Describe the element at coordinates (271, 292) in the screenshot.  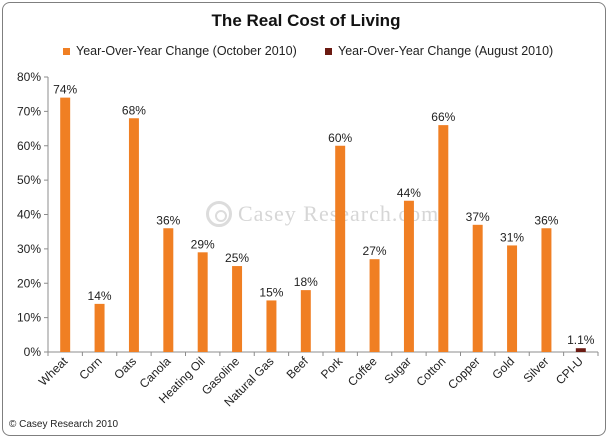
I see `data-label: 15%` at that location.